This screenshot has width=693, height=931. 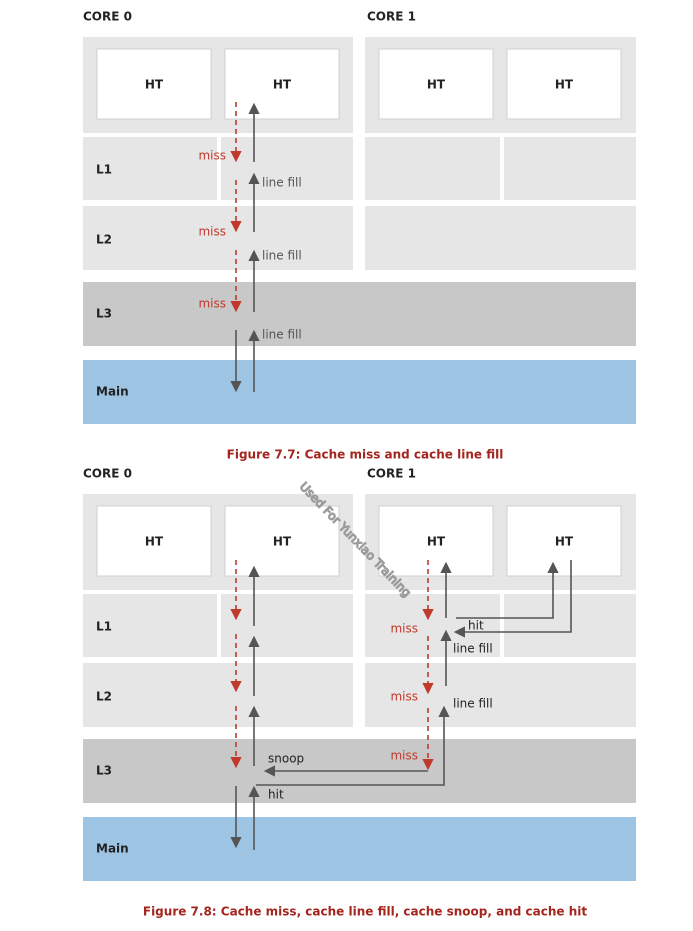 I want to click on l3-cache, so click(x=359, y=314).